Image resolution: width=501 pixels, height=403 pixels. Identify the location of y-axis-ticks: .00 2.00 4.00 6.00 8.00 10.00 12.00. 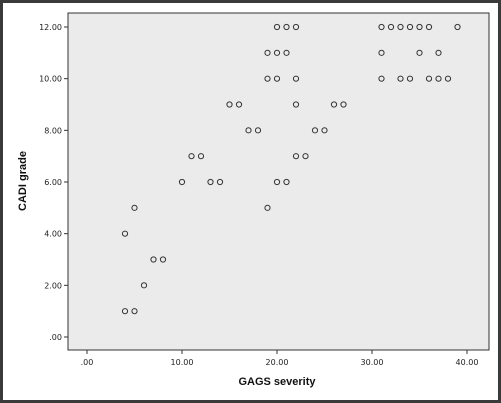
(53, 182).